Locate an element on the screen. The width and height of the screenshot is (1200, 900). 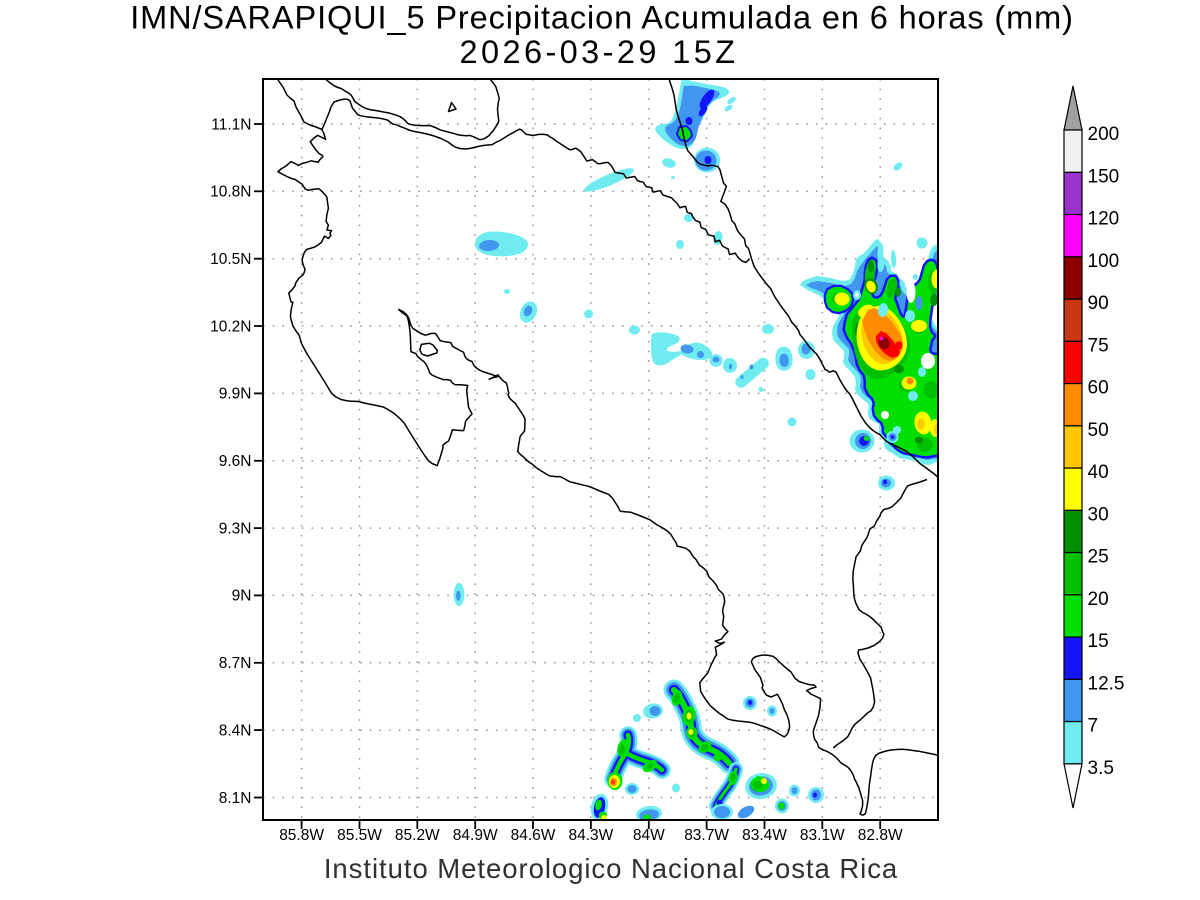
svg-text: 8.7N is located at coordinates (235, 663).